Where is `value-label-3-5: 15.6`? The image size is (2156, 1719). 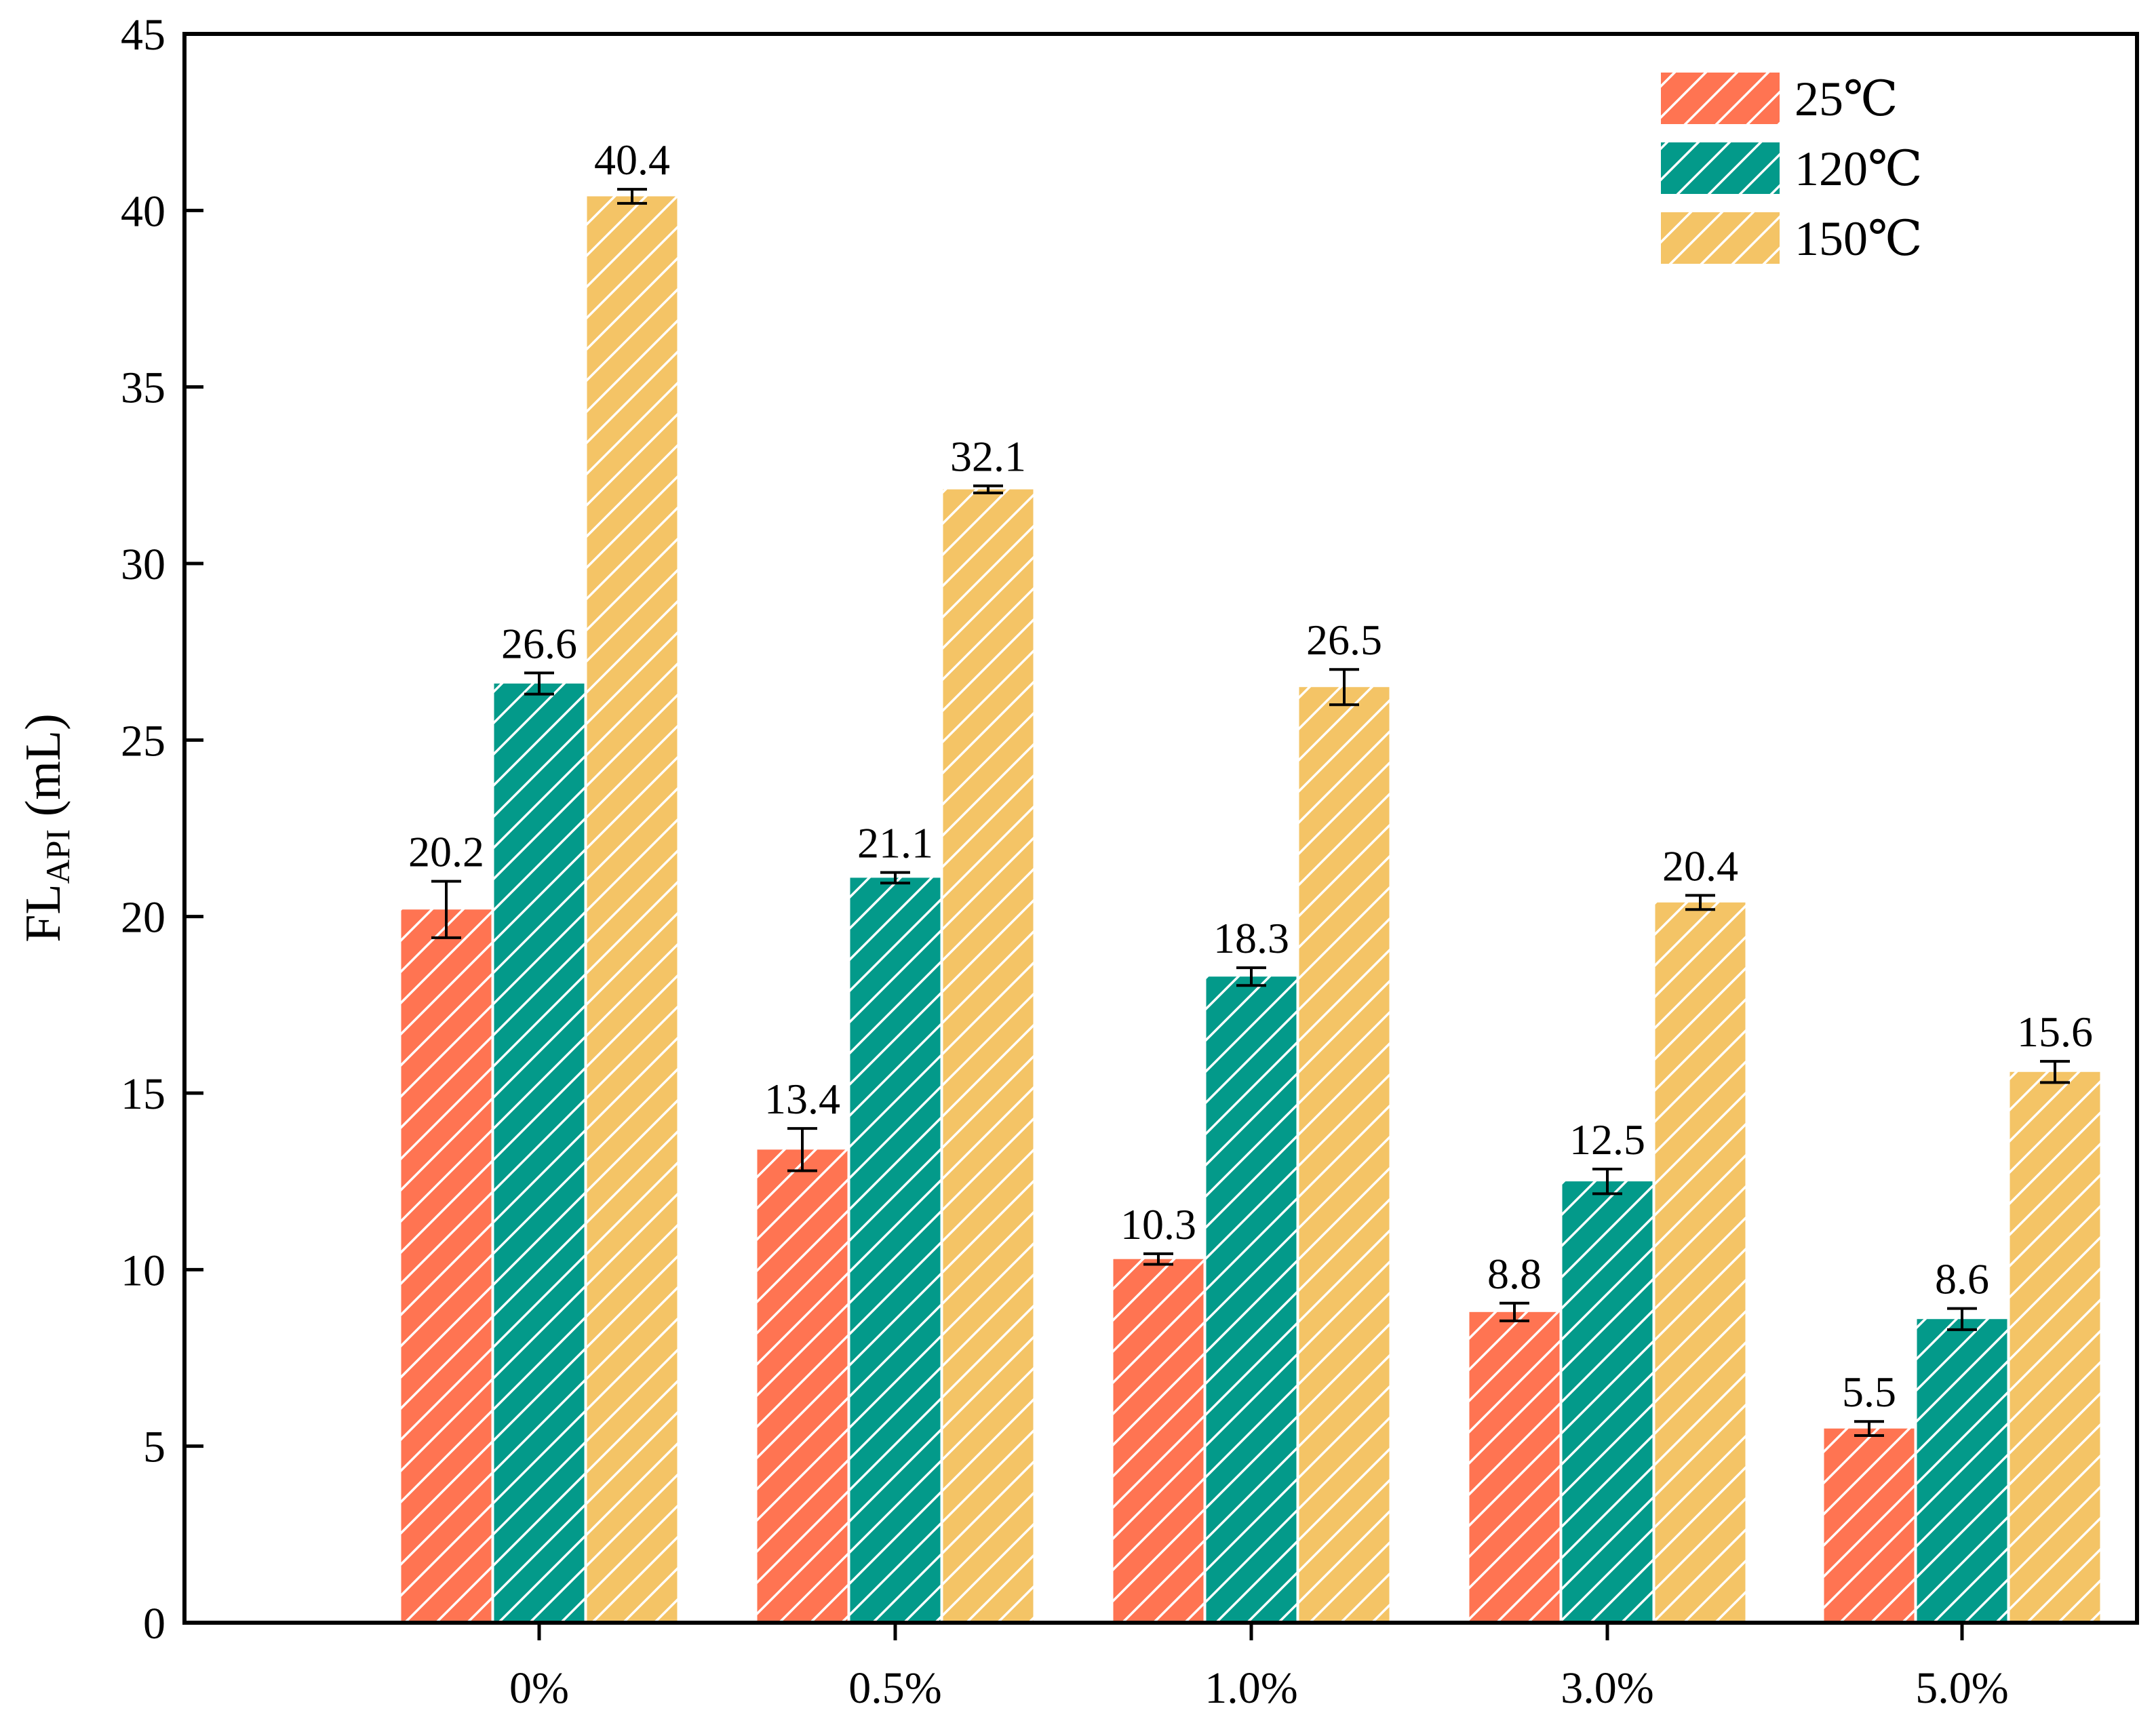
value-label-3-5: 15.6 is located at coordinates (2055, 1032).